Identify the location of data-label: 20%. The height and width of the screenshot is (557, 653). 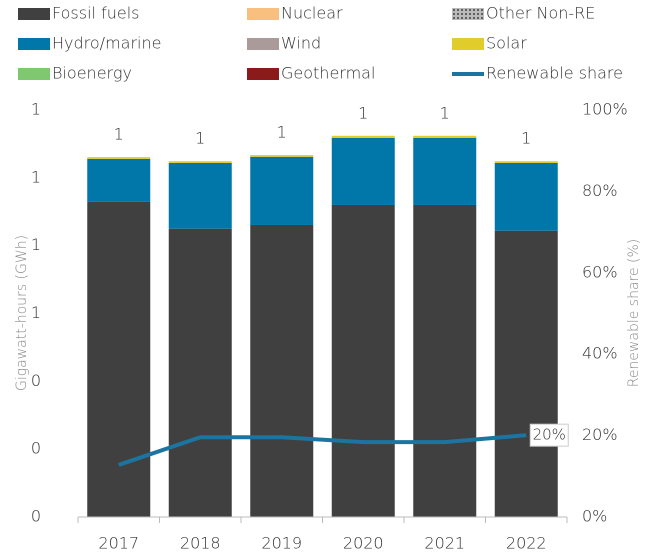
(549, 435).